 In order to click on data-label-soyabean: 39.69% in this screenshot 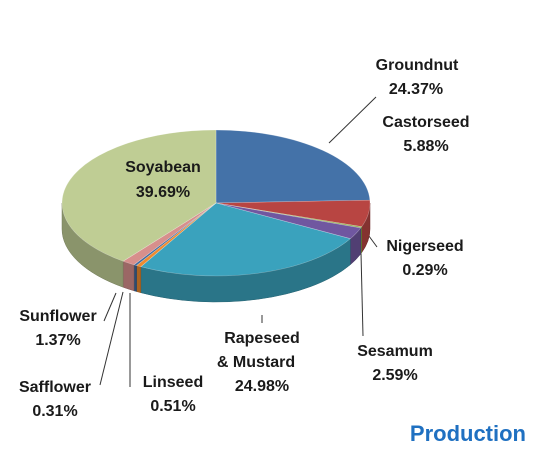, I will do `click(163, 192)`.